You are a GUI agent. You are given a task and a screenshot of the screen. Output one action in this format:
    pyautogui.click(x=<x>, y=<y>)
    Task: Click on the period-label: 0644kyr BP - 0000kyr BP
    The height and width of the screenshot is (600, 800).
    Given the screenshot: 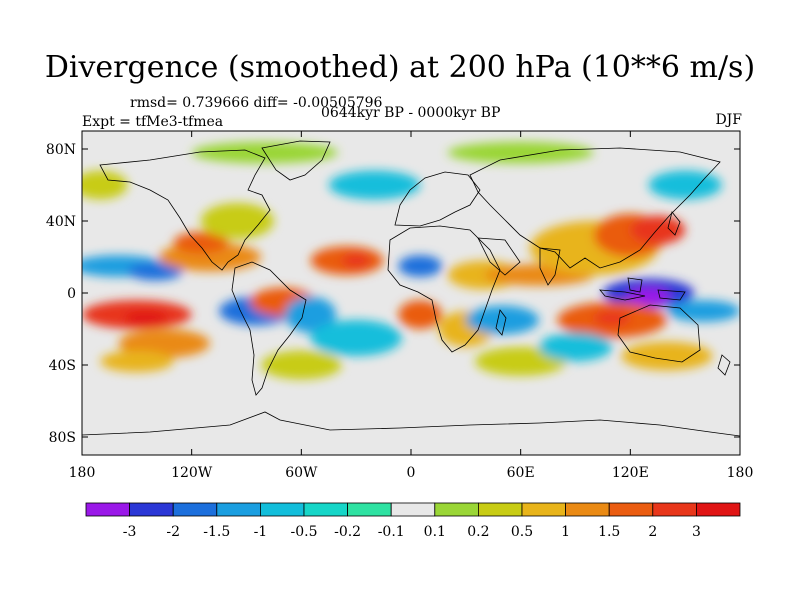 What is the action you would take?
    pyautogui.click(x=411, y=113)
    